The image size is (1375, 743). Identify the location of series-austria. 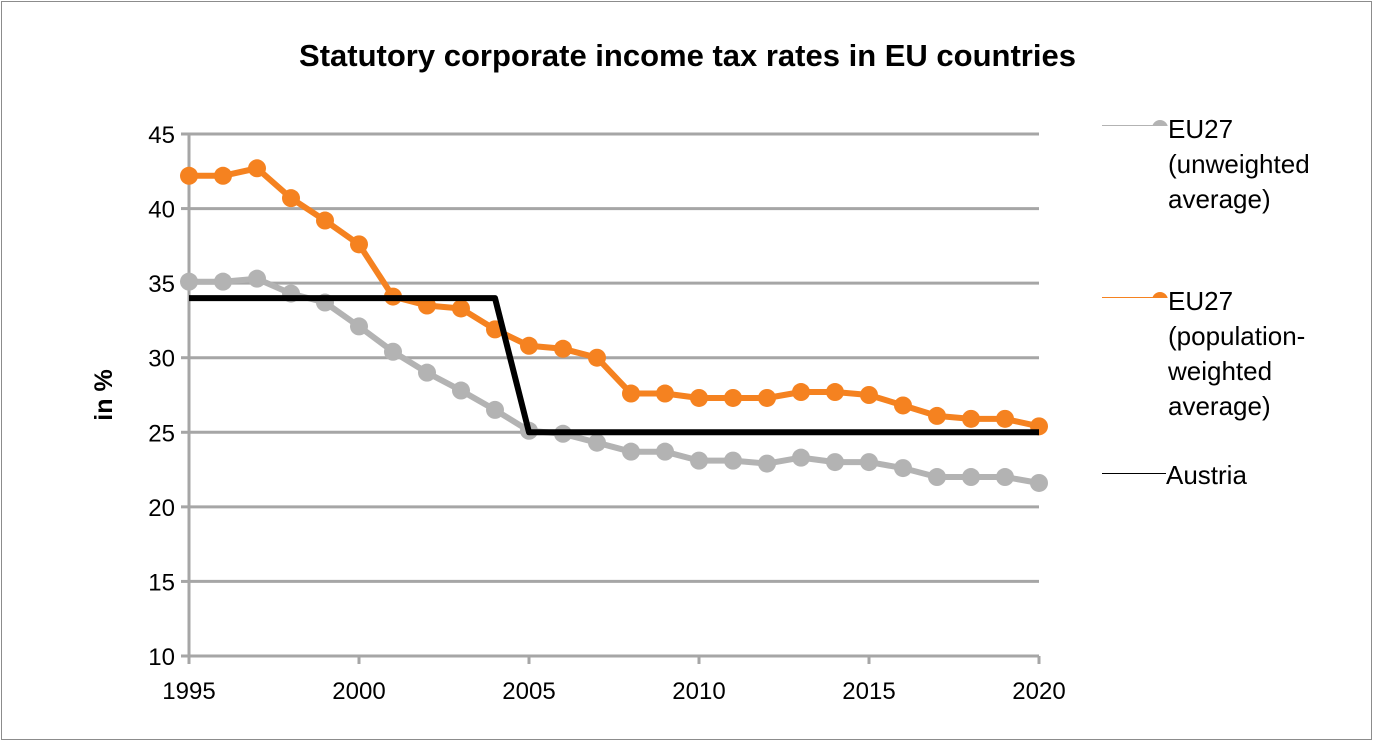
(614, 365).